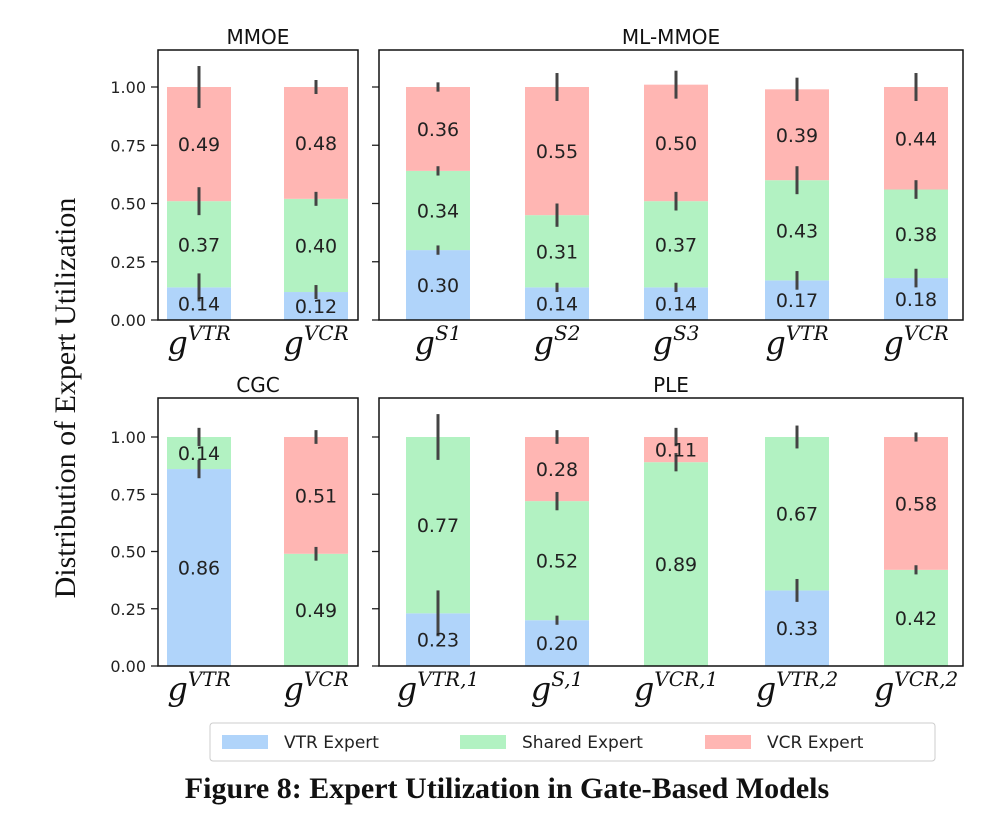 The width and height of the screenshot is (998, 828). Describe the element at coordinates (671, 385) in the screenshot. I see `subplot-title: PLE` at that location.